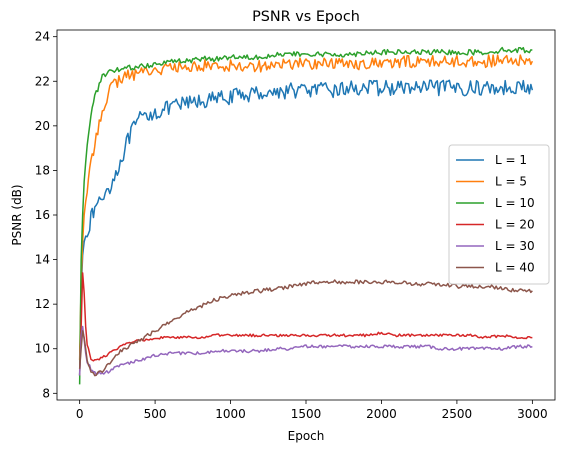 The image size is (563, 453). I want to click on chart-title: PSNR vs Epoch, so click(306, 17).